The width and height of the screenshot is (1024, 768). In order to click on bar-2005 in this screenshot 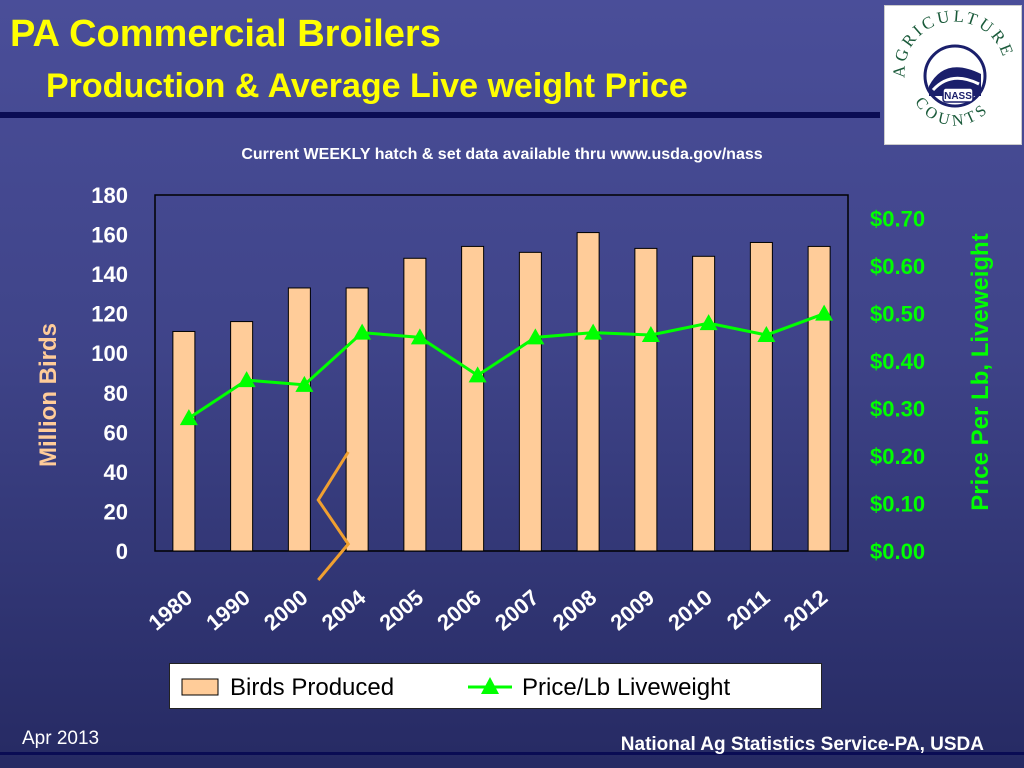, I will do `click(415, 404)`.